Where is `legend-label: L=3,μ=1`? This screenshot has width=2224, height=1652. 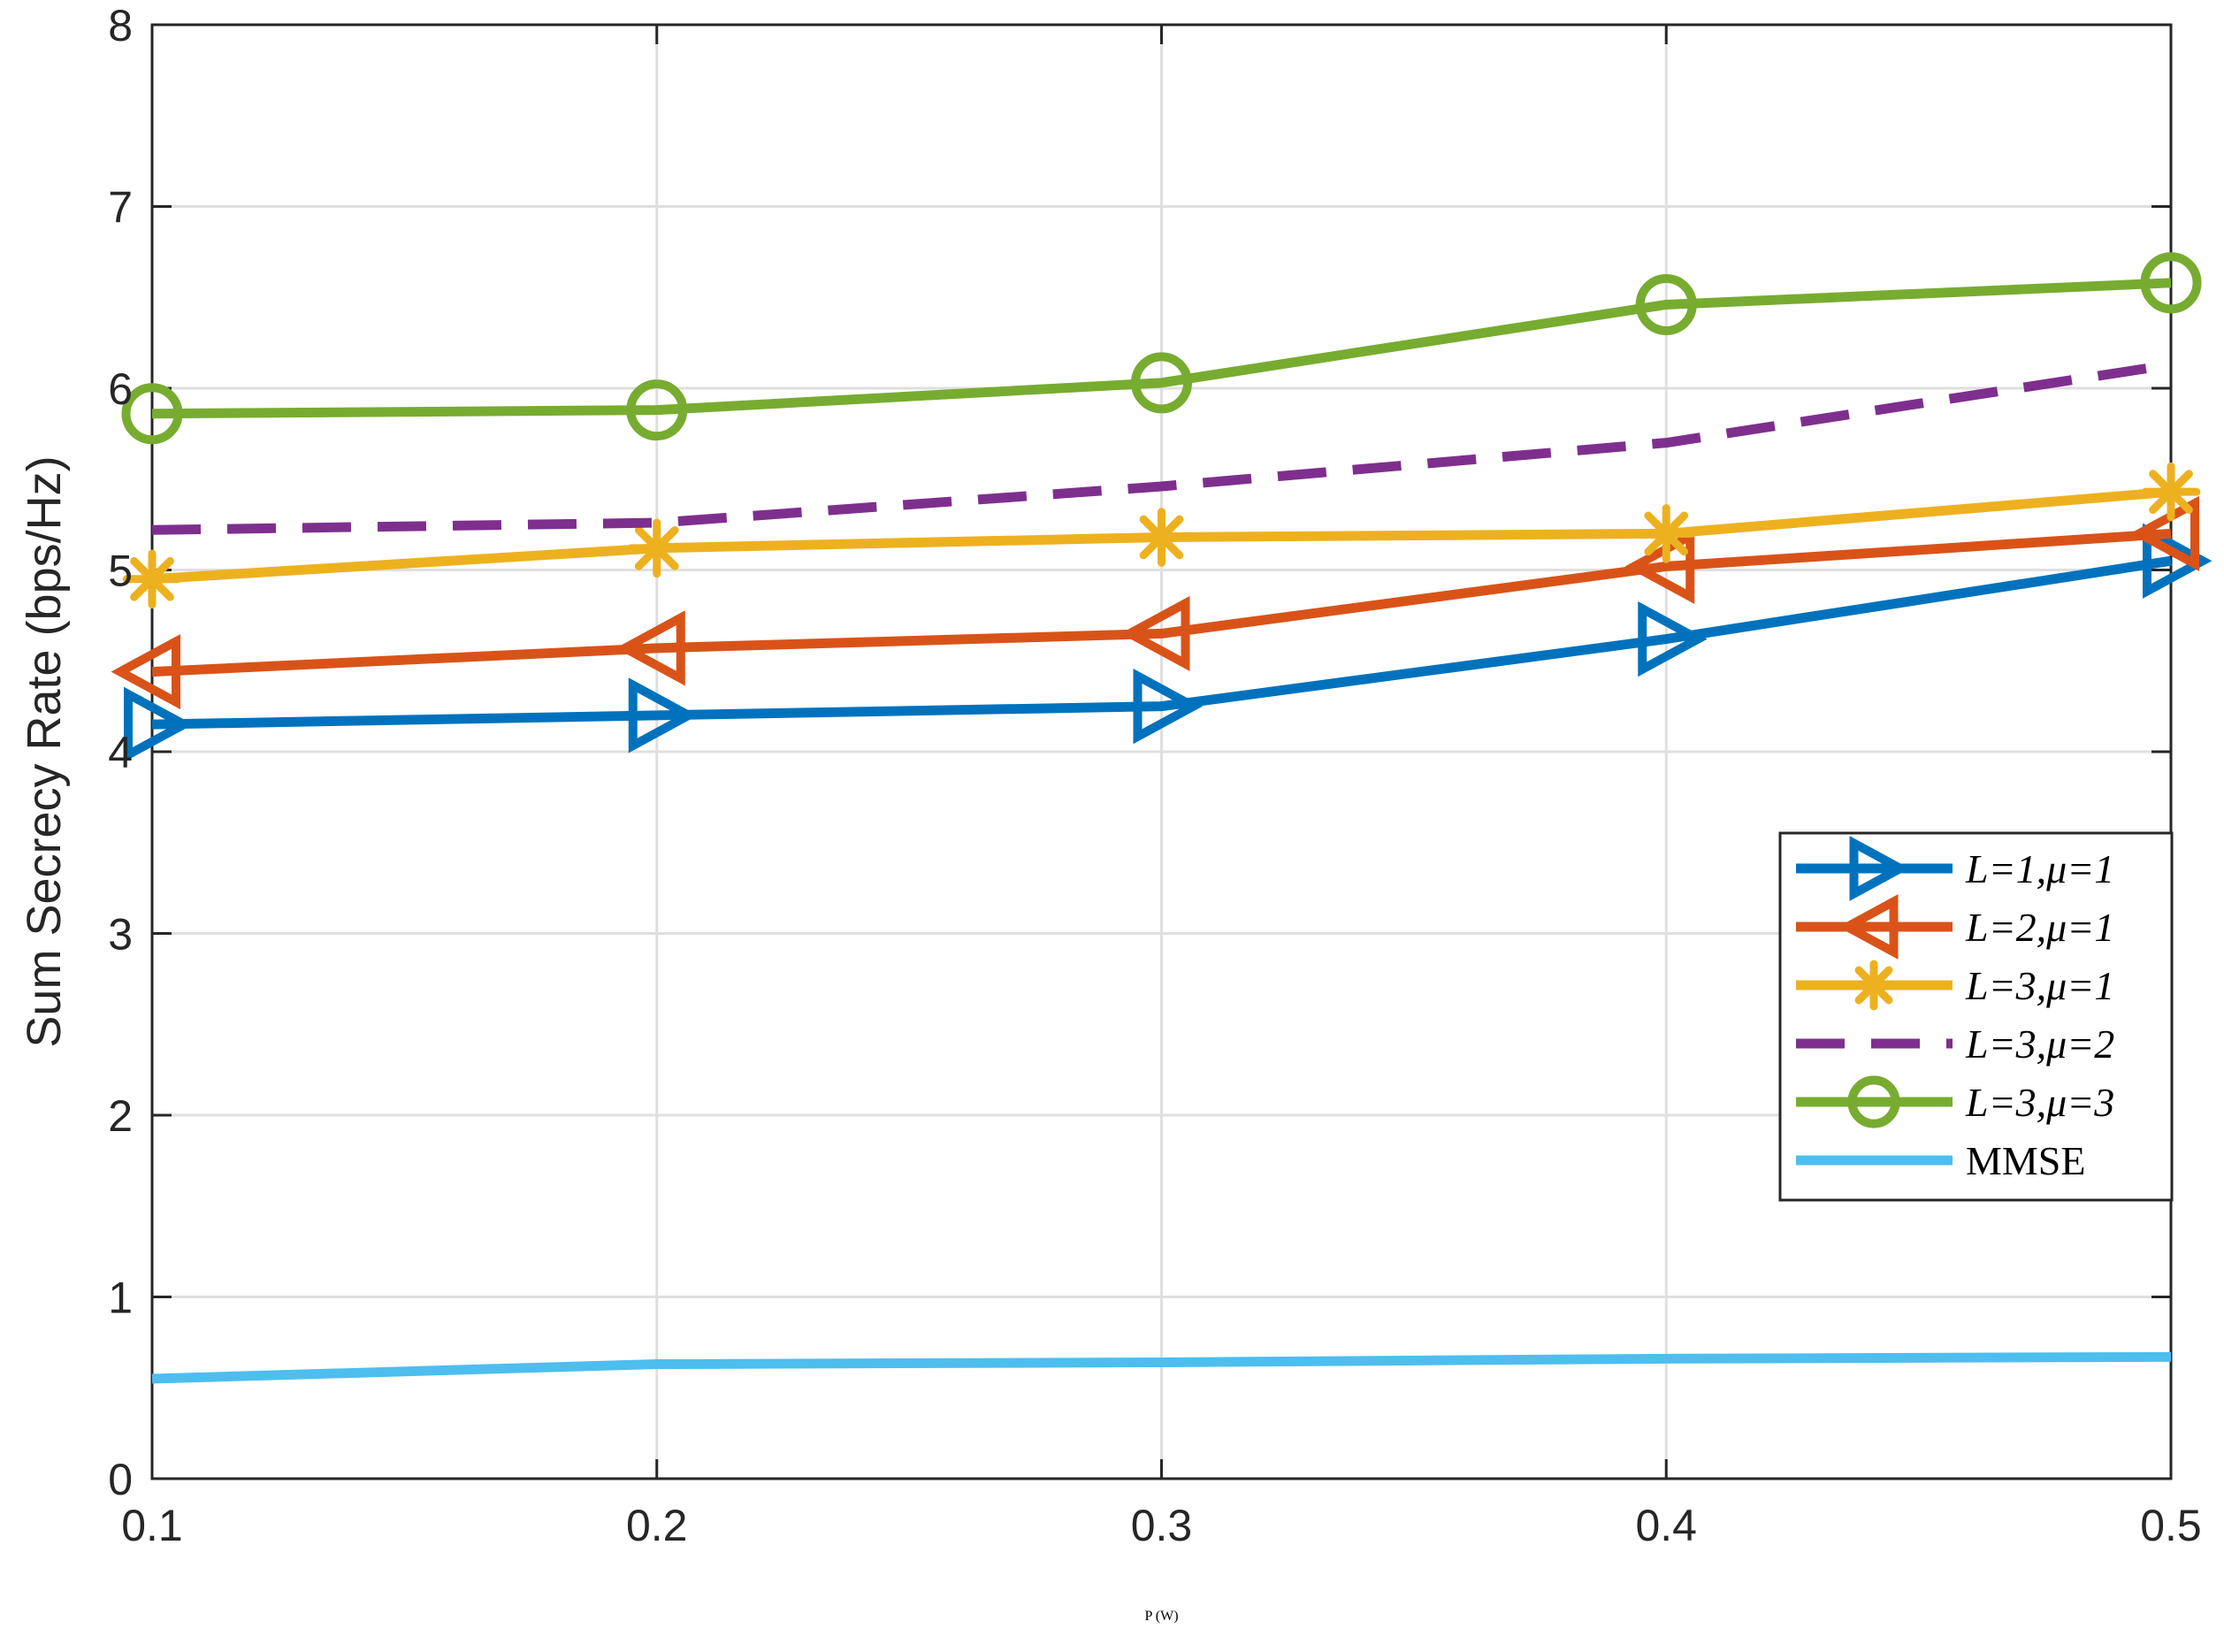
legend-label: L=3,μ=1 is located at coordinates (2040, 986).